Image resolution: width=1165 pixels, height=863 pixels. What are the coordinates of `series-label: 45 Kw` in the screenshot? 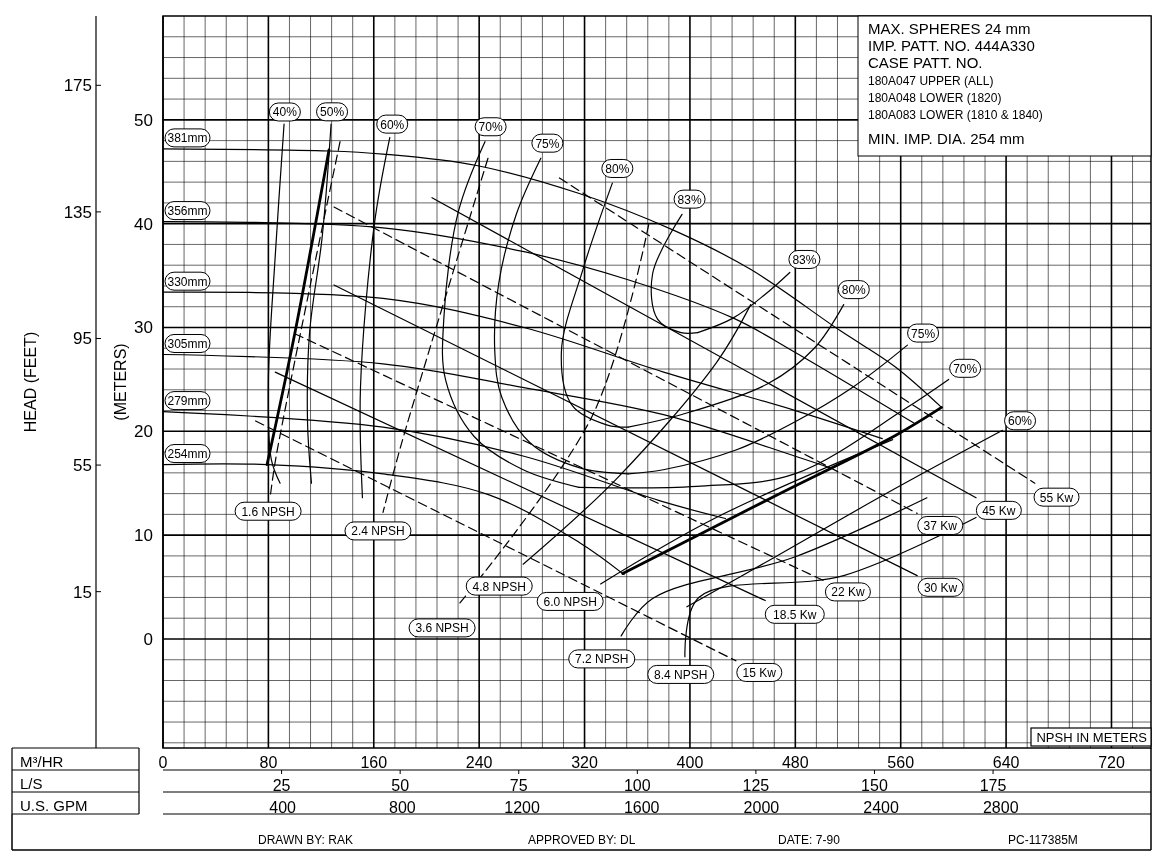 It's located at (999, 510).